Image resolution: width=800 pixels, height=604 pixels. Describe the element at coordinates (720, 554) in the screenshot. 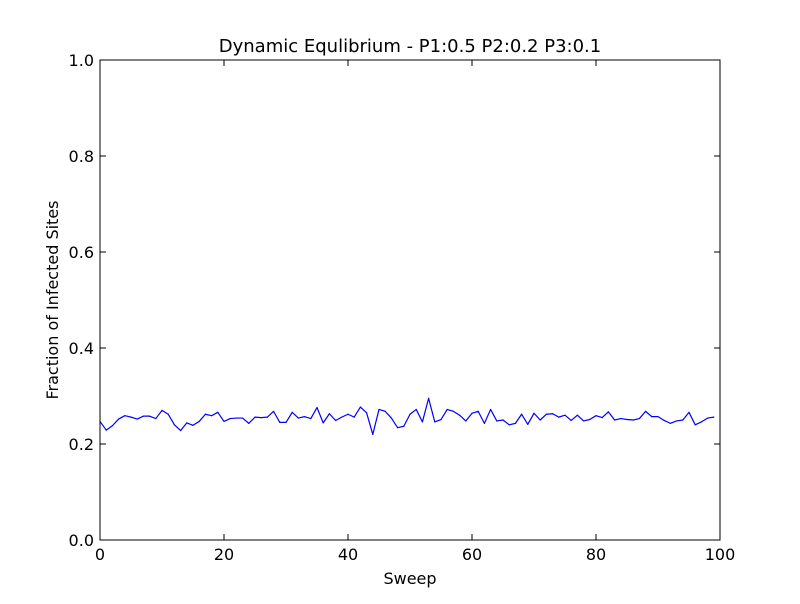

I see `x-tick-label: 100` at that location.